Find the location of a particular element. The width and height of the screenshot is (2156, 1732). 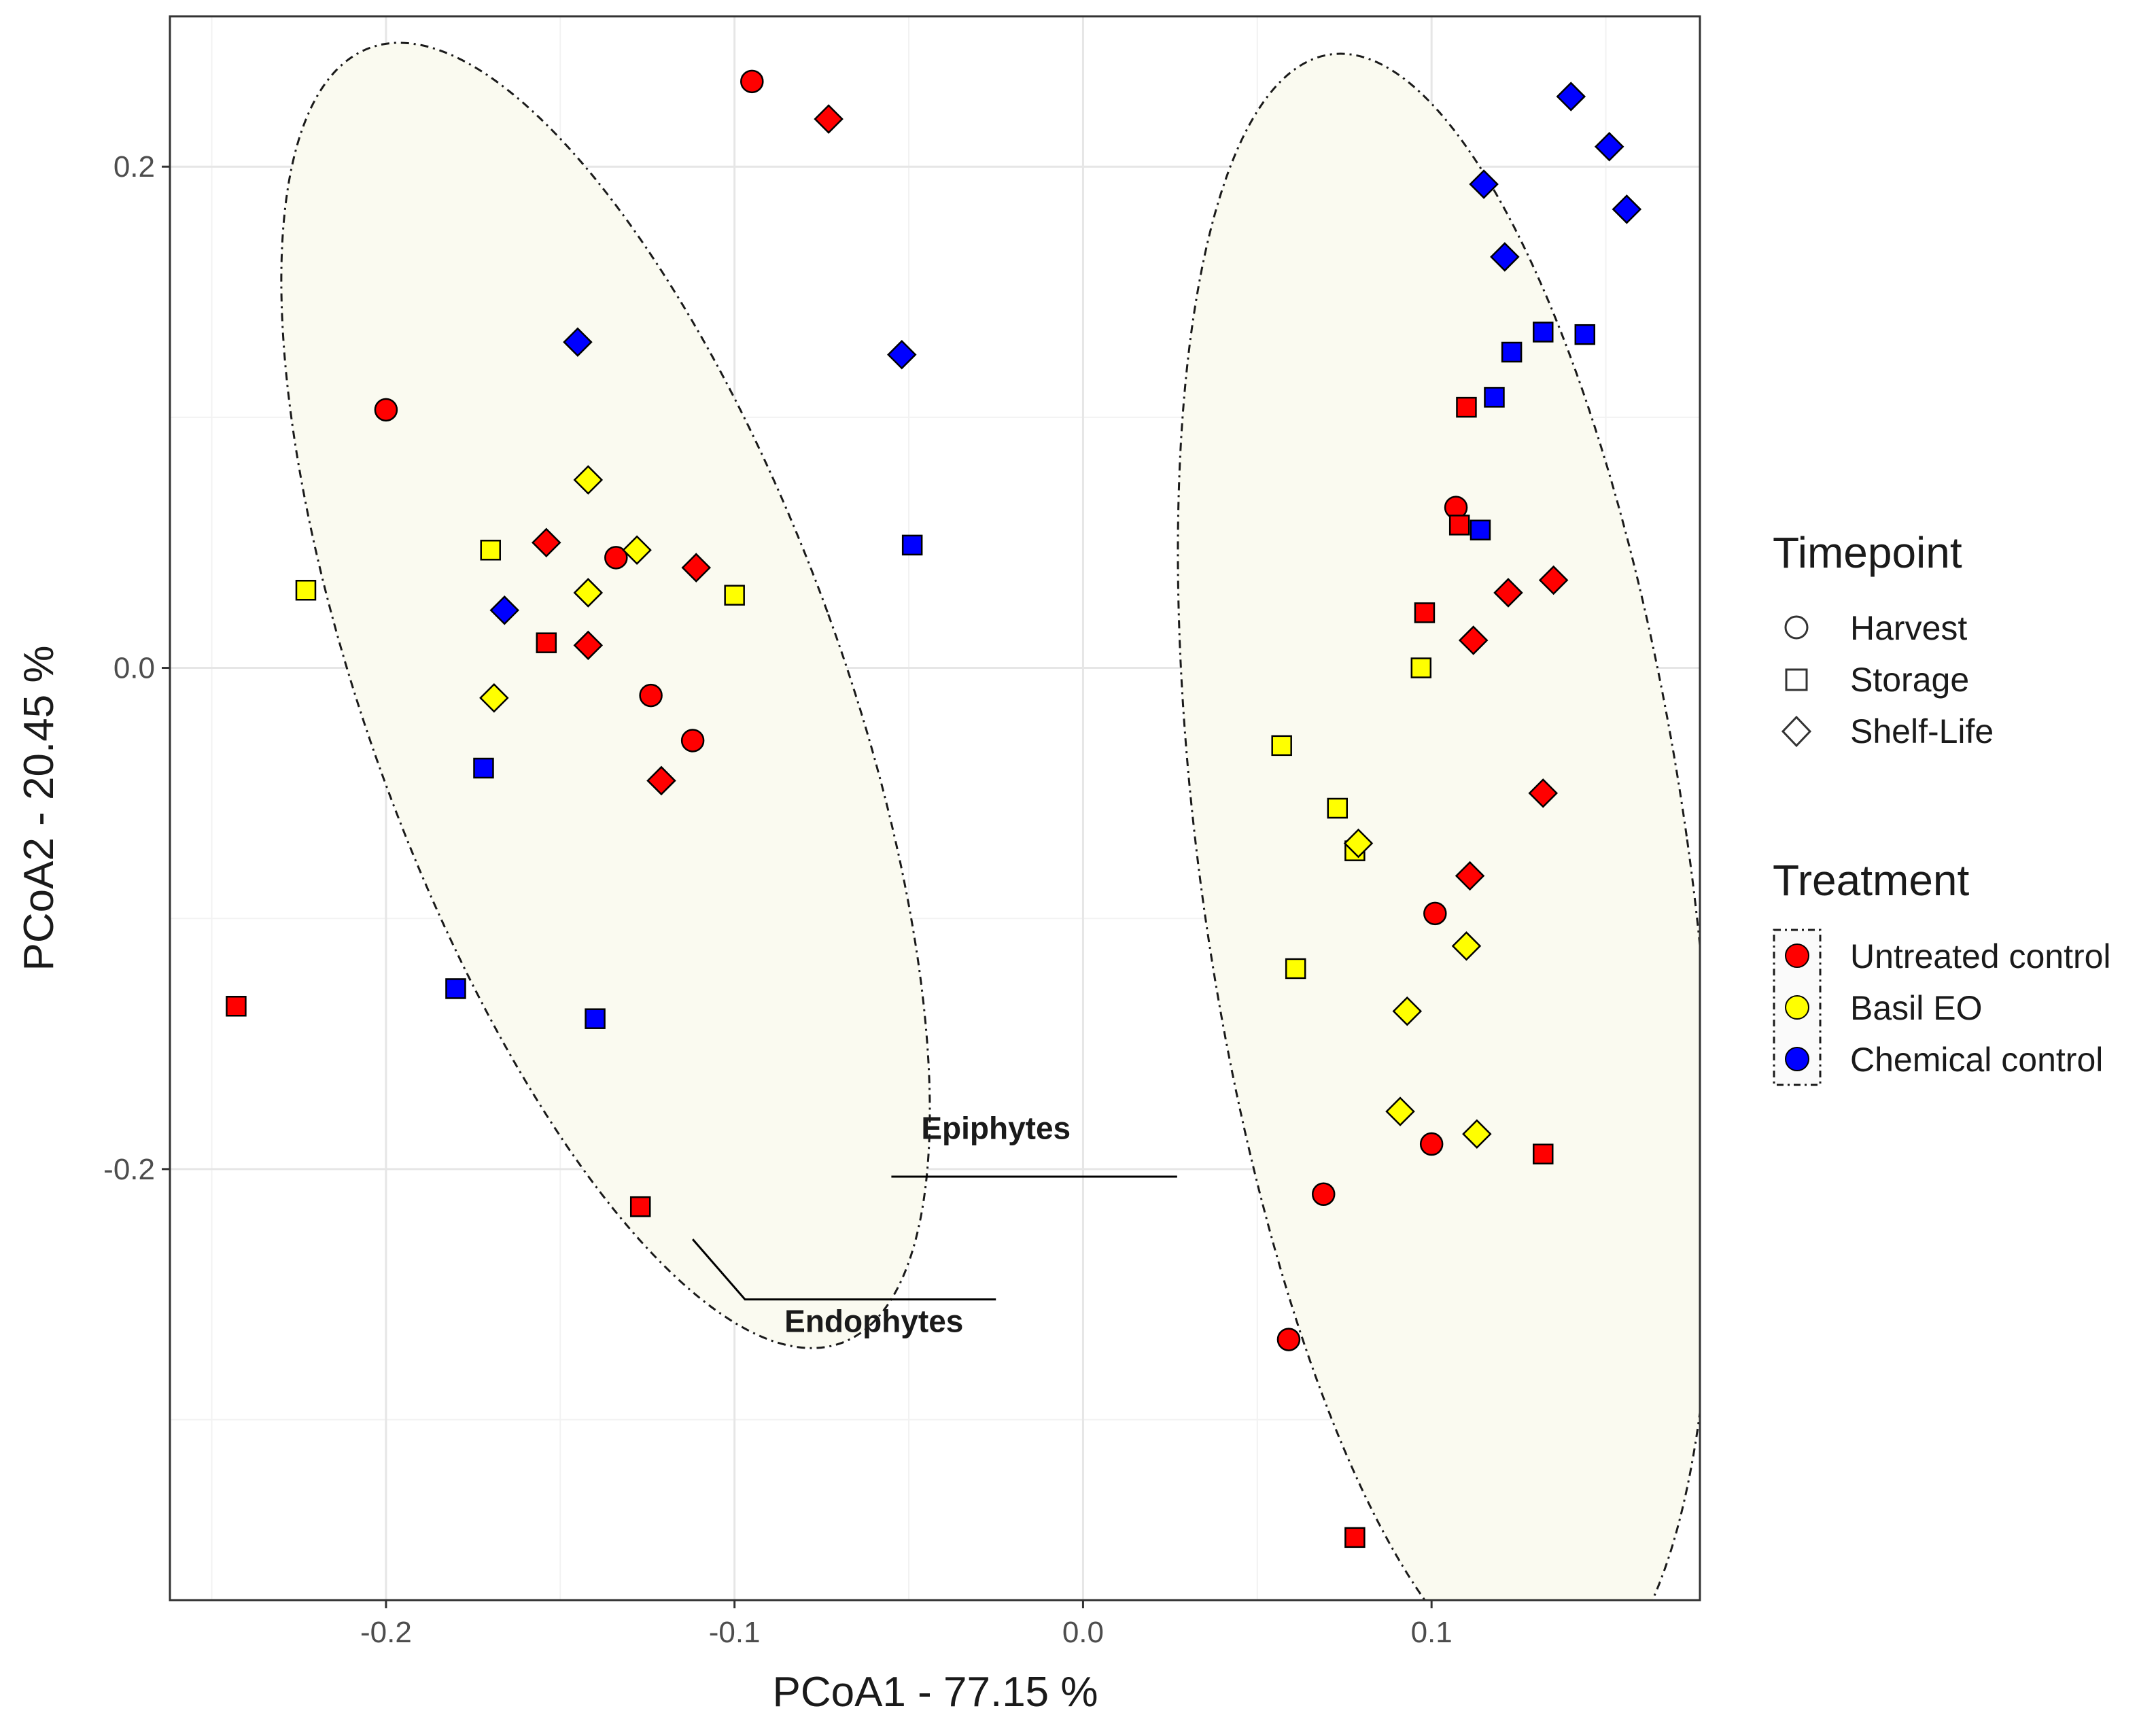

legend-basil-eo-dot is located at coordinates (1797, 1008).